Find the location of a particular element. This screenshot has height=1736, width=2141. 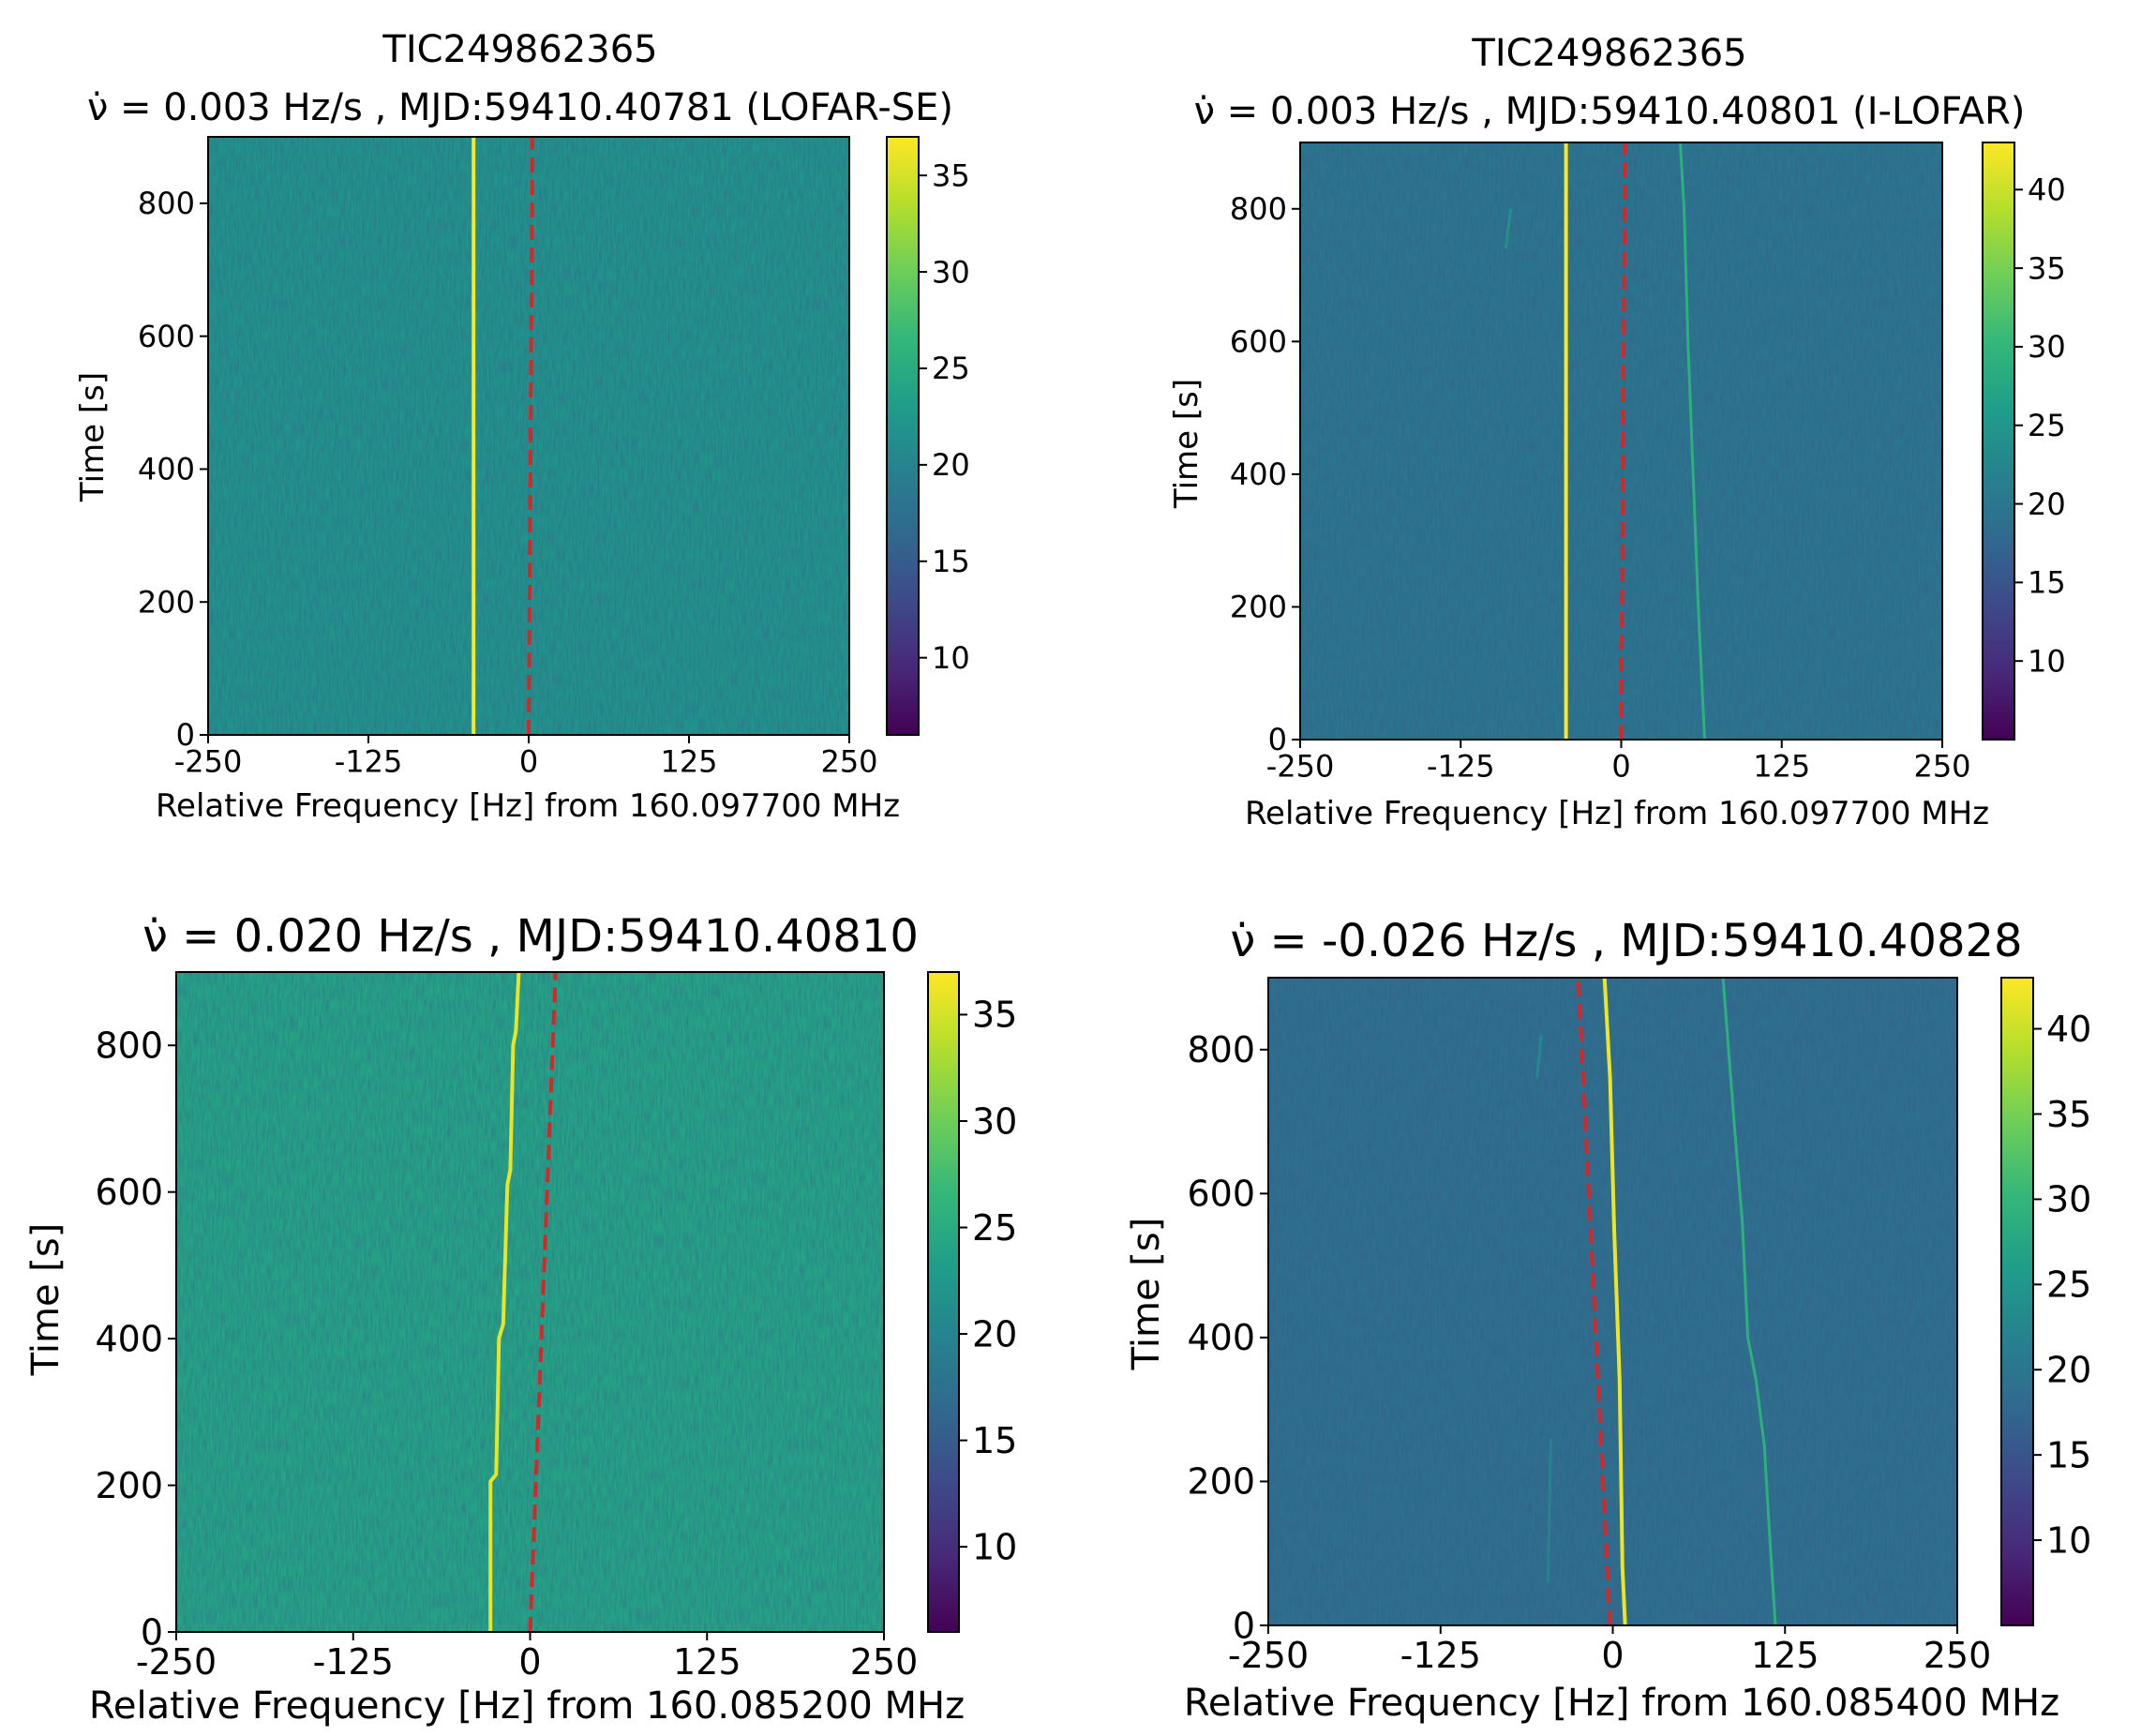

panel-subtitle: ν̇ = 0.020 Hz/s , MJD:59410.40810 is located at coordinates (530, 936).